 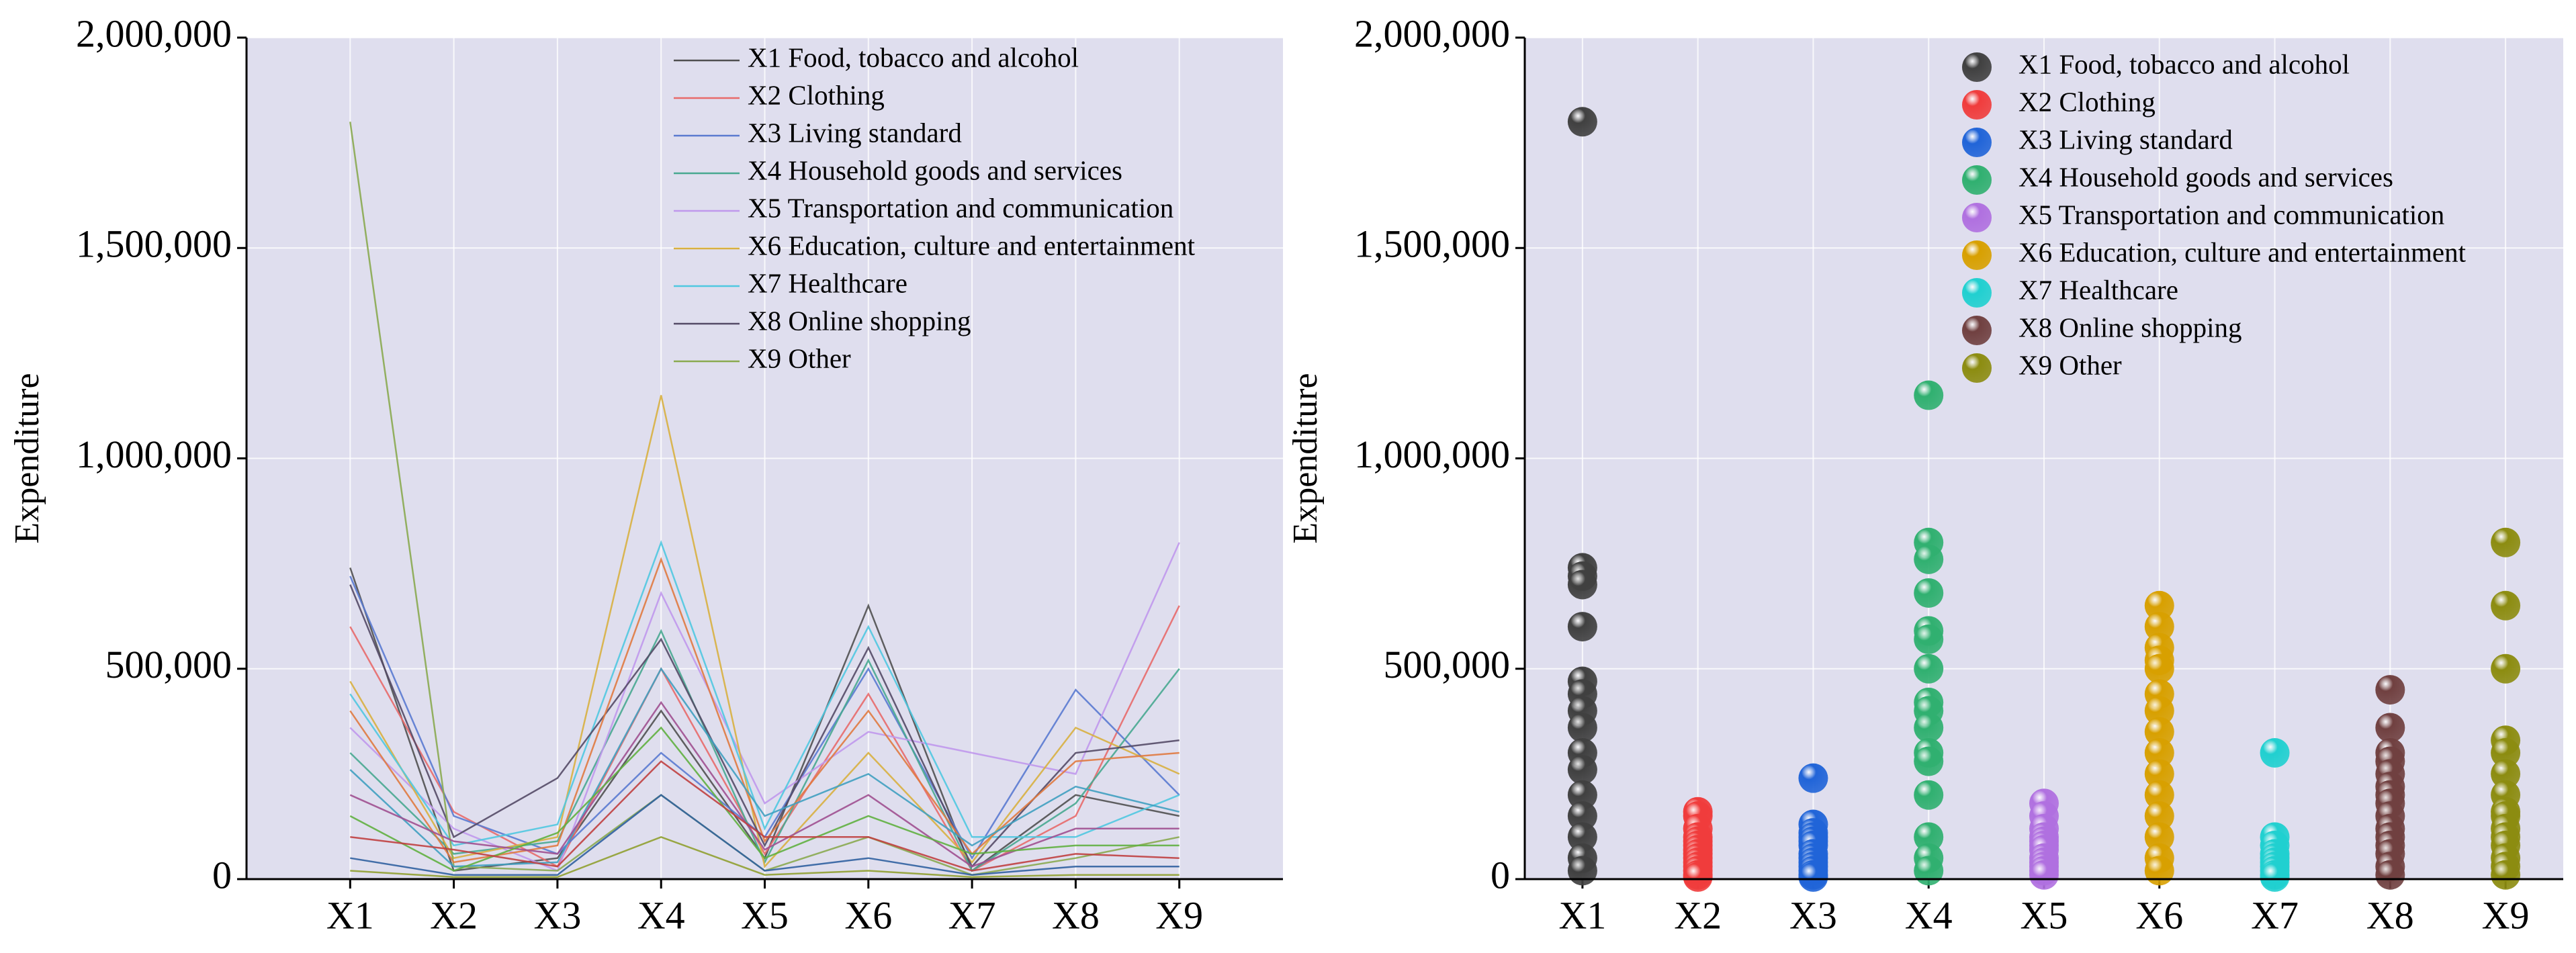 I want to click on legend-label: X8 Online shopping, so click(x=860, y=320).